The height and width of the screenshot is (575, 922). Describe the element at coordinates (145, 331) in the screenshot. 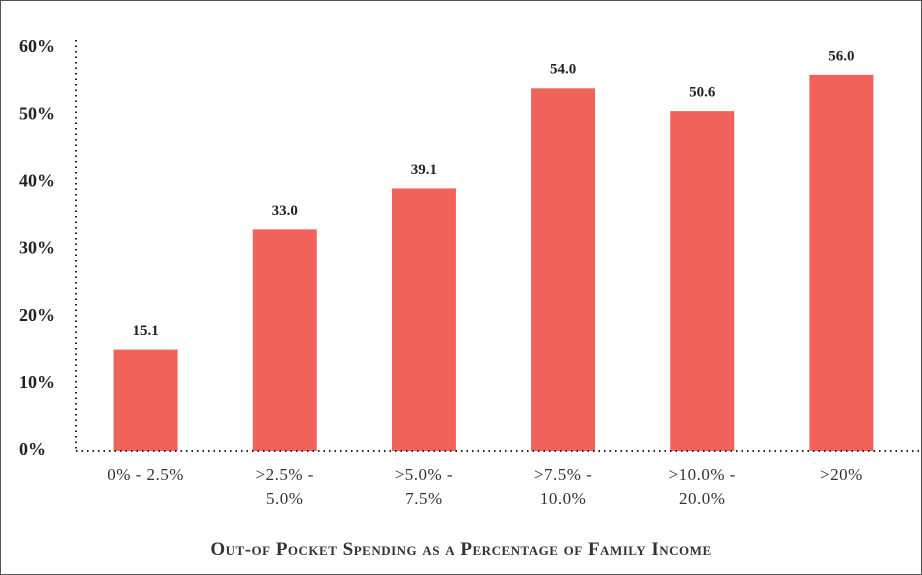

I see `data-label: 15.1` at that location.